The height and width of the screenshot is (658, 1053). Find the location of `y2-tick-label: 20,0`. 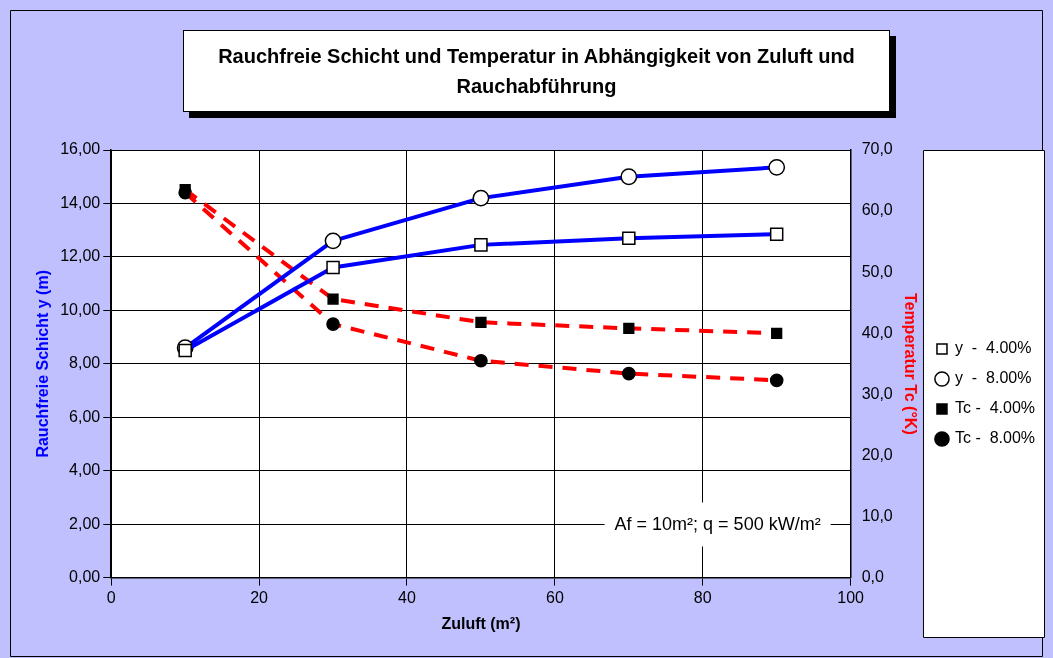

y2-tick-label: 20,0 is located at coordinates (877, 454).